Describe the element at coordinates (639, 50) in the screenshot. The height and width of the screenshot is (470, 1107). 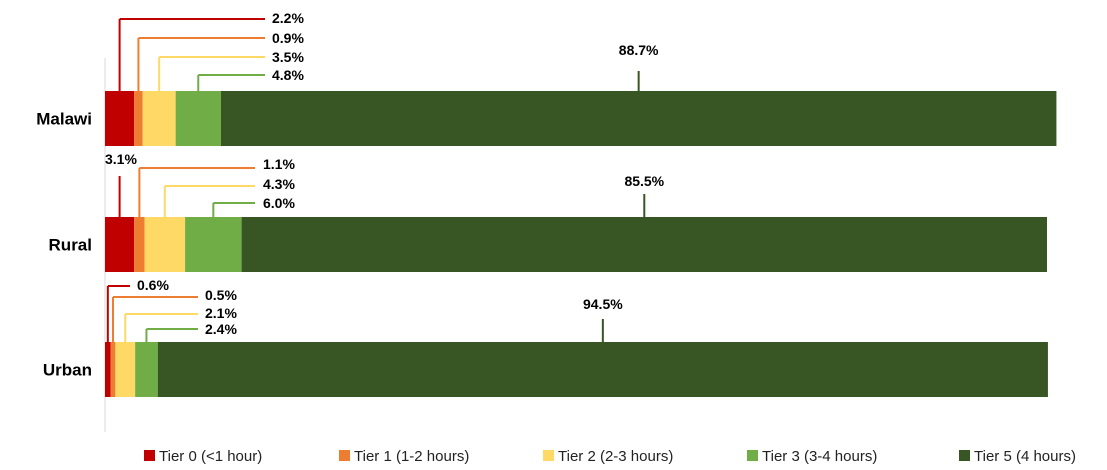
I see `data-label-malawi-tier-4: 88.7%` at that location.